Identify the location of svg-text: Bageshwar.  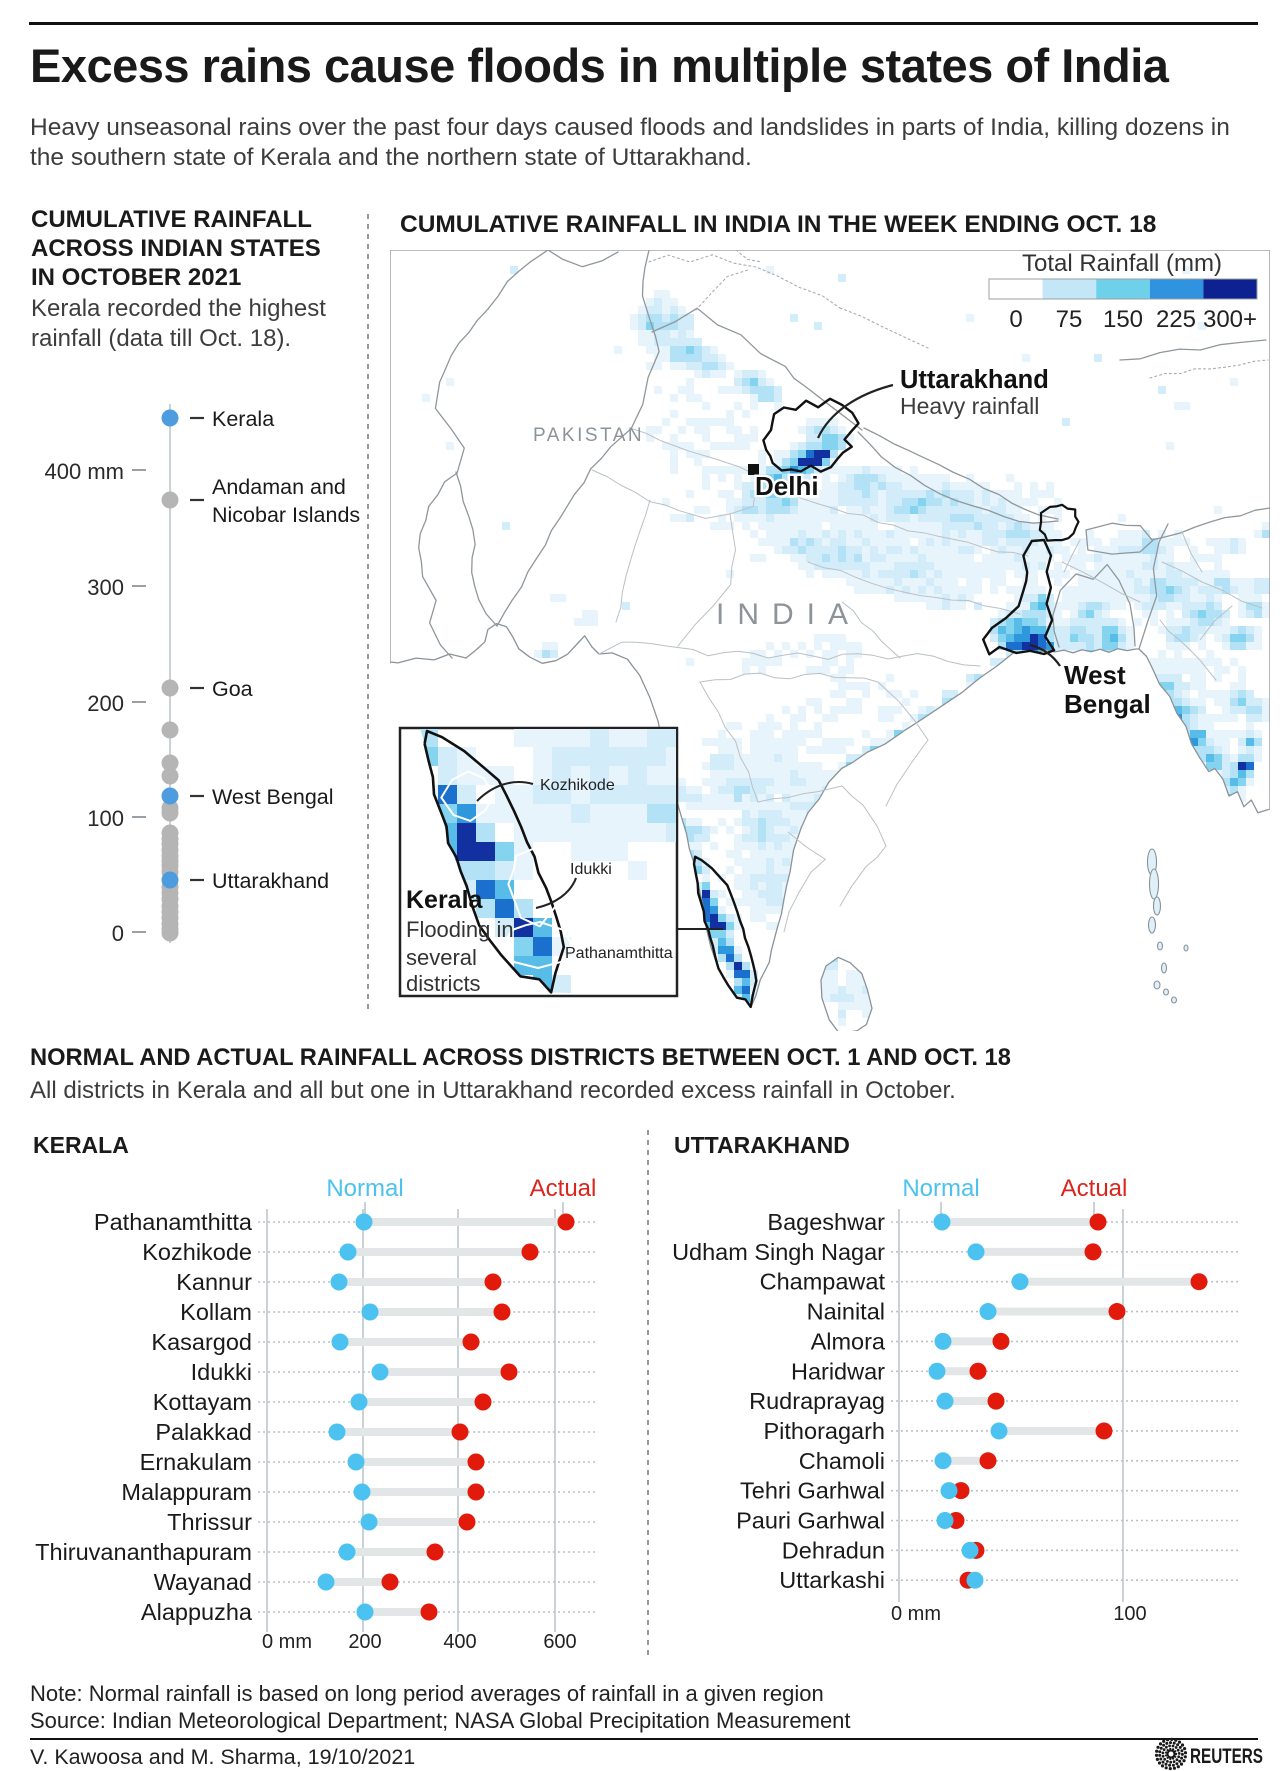
(826, 1222).